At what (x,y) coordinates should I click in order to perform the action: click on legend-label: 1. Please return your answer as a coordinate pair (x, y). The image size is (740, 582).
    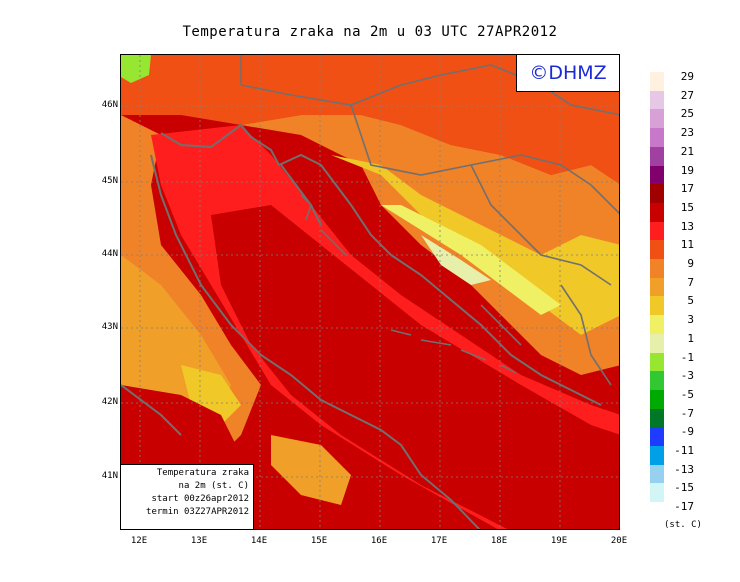
    Looking at the image, I should click on (690, 338).